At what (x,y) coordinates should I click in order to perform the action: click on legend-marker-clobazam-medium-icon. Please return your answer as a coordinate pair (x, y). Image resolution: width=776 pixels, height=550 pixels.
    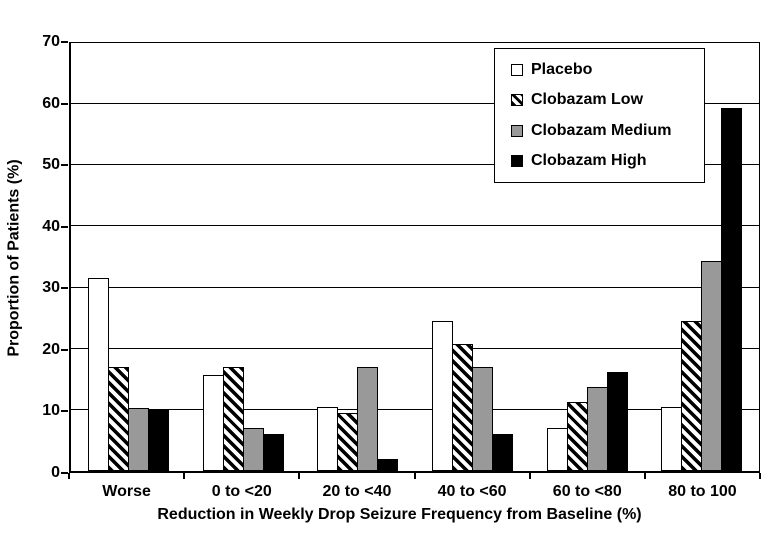
    Looking at the image, I should click on (517, 130).